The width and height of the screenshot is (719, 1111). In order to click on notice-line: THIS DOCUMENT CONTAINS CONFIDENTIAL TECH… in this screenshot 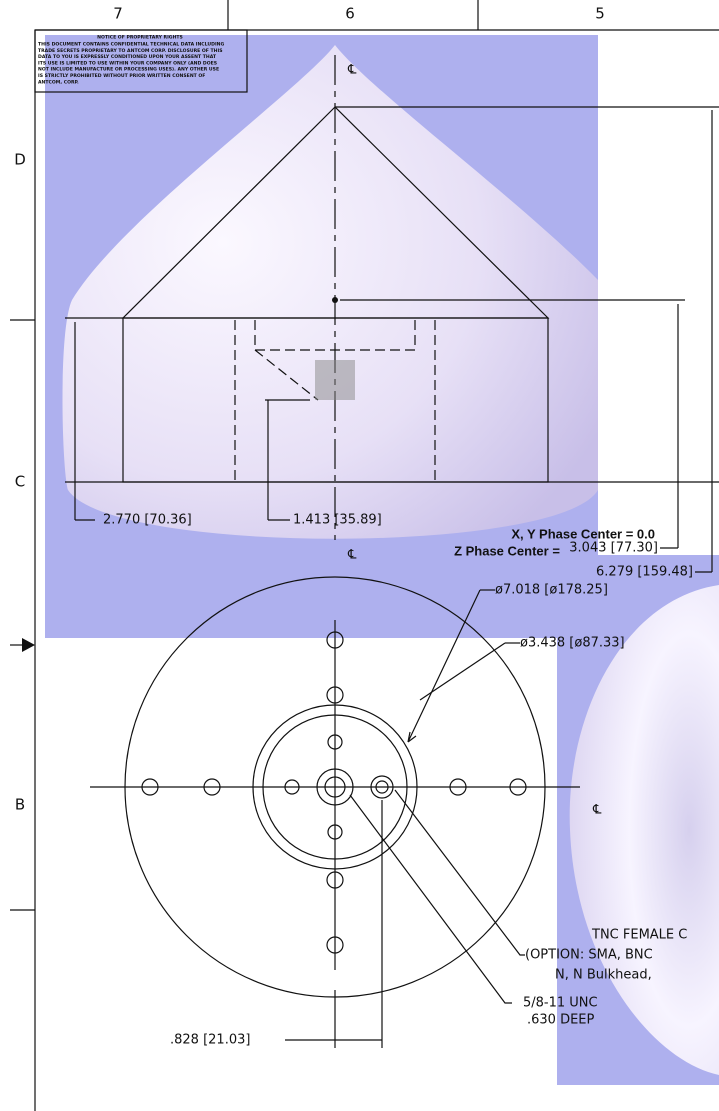, I will do `click(131, 45)`.